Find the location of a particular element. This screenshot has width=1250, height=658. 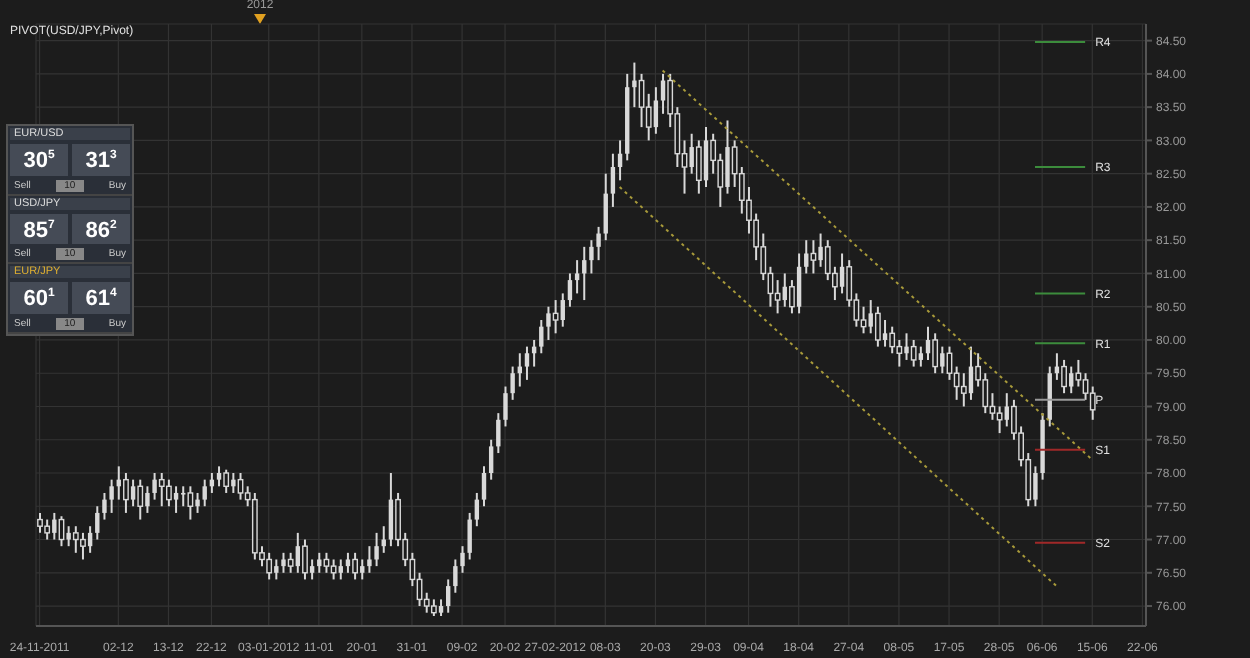

annotation: 85$^{7}$ is located at coordinates (39, 229).